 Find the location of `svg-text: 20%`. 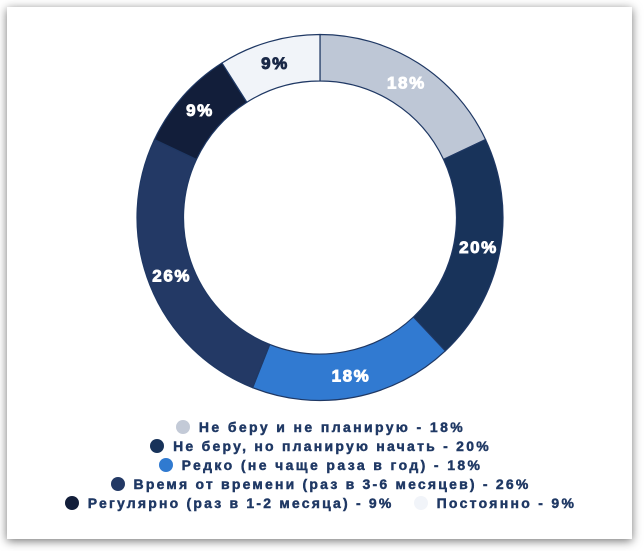

svg-text: 20% is located at coordinates (478, 247).